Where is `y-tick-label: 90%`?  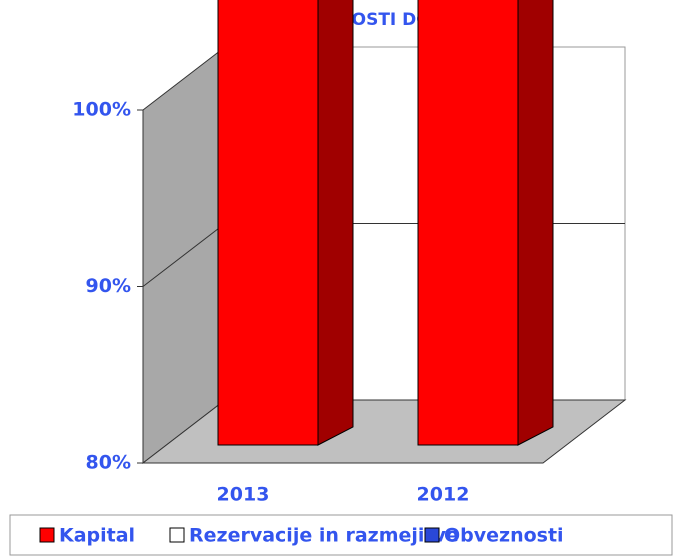
y-tick-label: 90% is located at coordinates (108, 286).